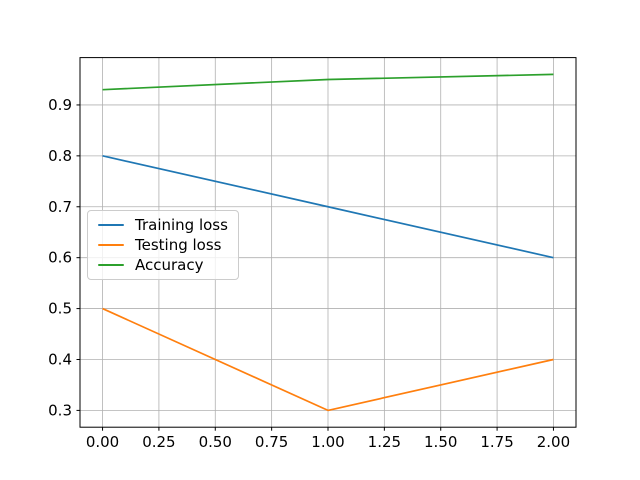  I want to click on y-tick-label: 0.9, so click(60, 105).